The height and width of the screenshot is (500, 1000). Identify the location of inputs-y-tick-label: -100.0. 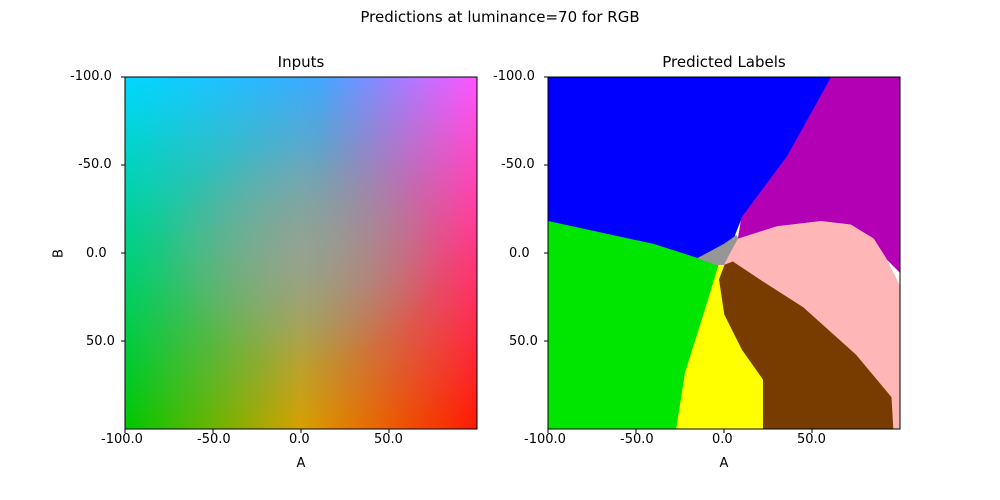
(91, 76).